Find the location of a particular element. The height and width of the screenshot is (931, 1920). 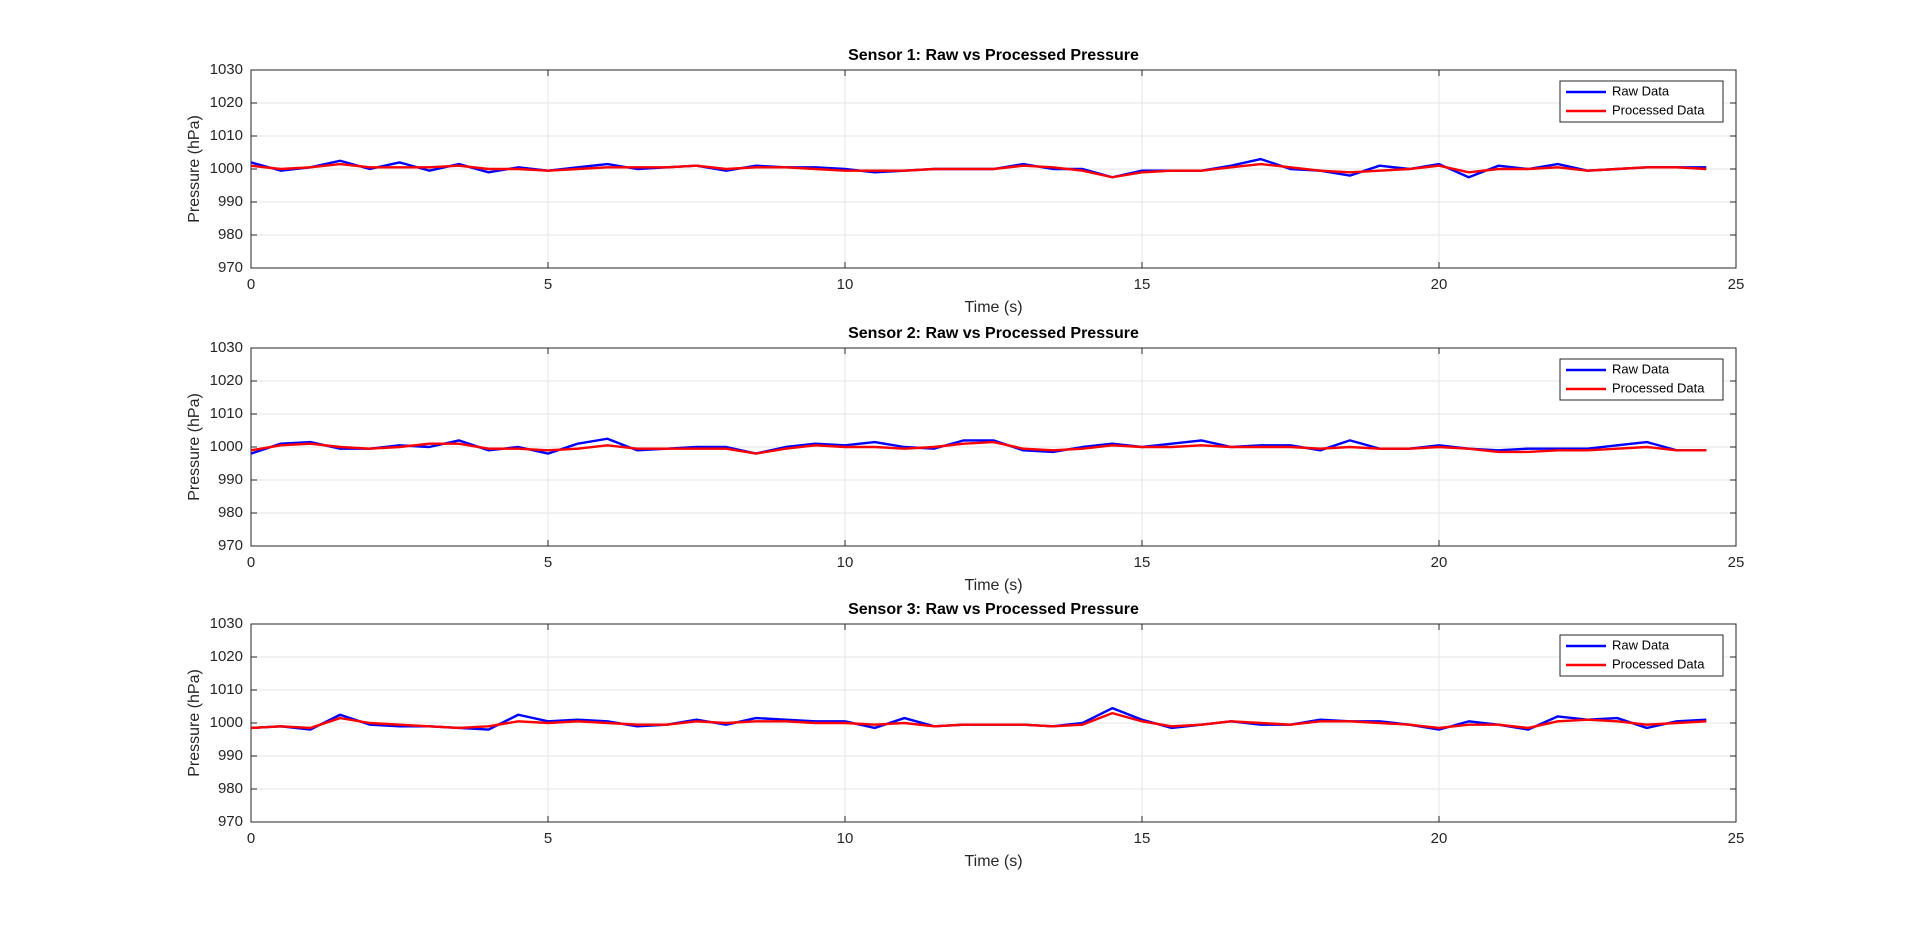

subplot-title: Sensor 3: Raw vs Processed Pressure is located at coordinates (993, 609).